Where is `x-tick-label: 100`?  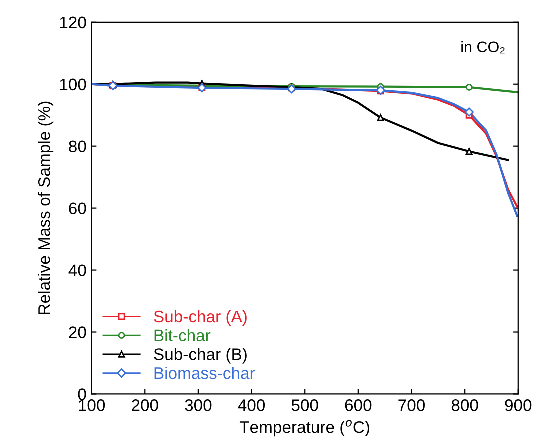 x-tick-label: 100 is located at coordinates (92, 406).